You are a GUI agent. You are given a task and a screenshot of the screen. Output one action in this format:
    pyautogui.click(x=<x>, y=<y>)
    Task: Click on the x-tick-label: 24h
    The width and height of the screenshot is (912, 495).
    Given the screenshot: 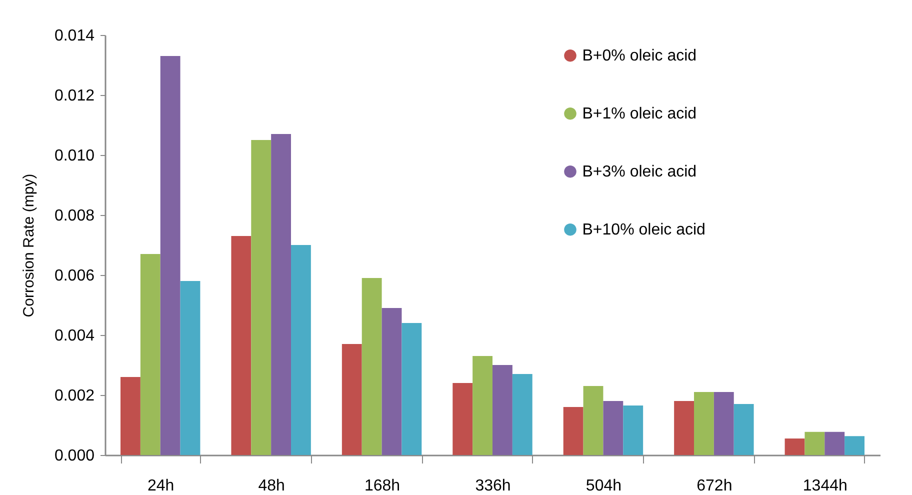 What is the action you would take?
    pyautogui.click(x=161, y=486)
    